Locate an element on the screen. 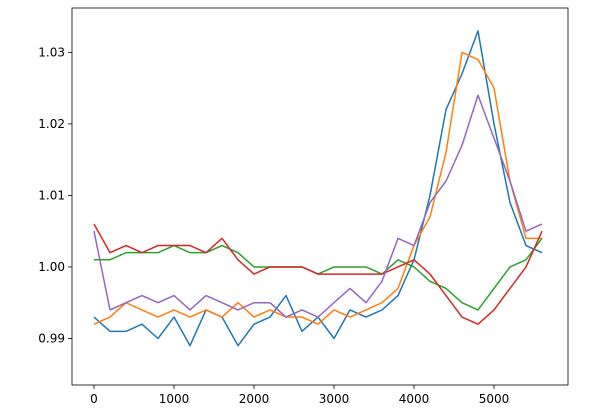 The width and height of the screenshot is (613, 413). x-tick-label: 4000 is located at coordinates (414, 399).